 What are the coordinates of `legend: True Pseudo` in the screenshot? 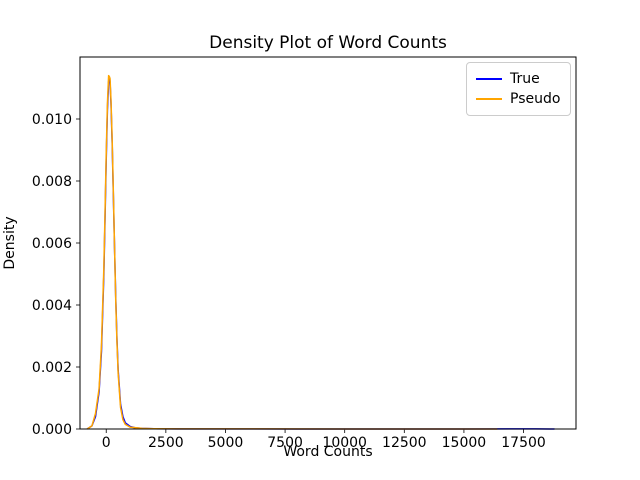 It's located at (519, 89).